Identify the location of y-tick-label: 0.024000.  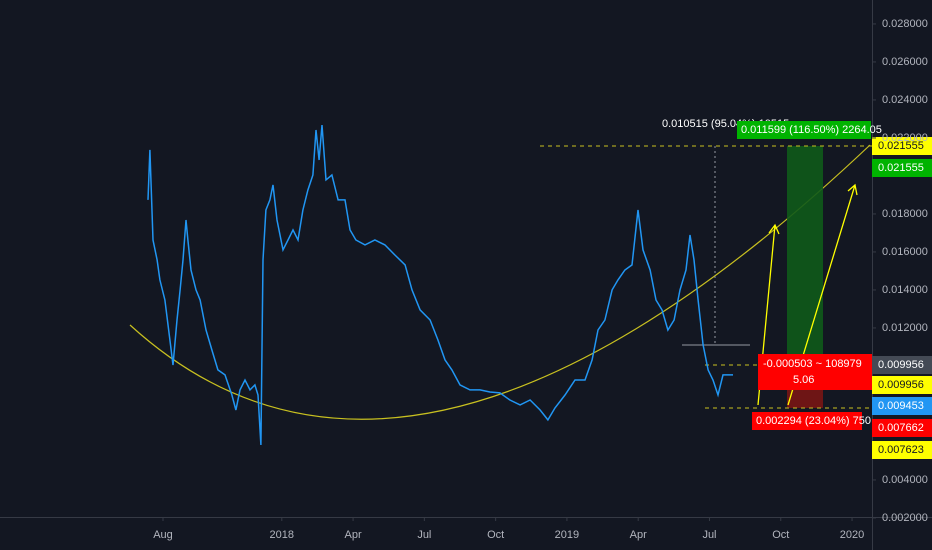
(905, 100).